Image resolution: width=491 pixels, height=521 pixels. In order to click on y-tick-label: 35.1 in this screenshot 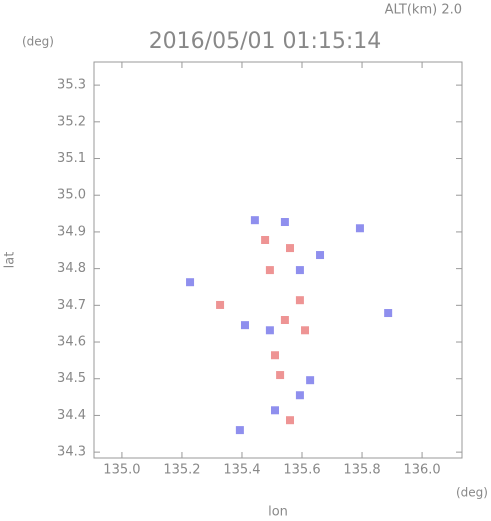, I will do `click(71, 158)`.